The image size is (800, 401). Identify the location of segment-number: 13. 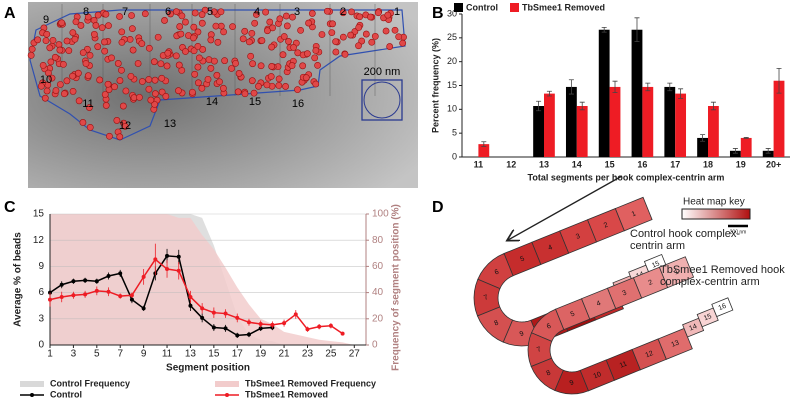
(675, 343).